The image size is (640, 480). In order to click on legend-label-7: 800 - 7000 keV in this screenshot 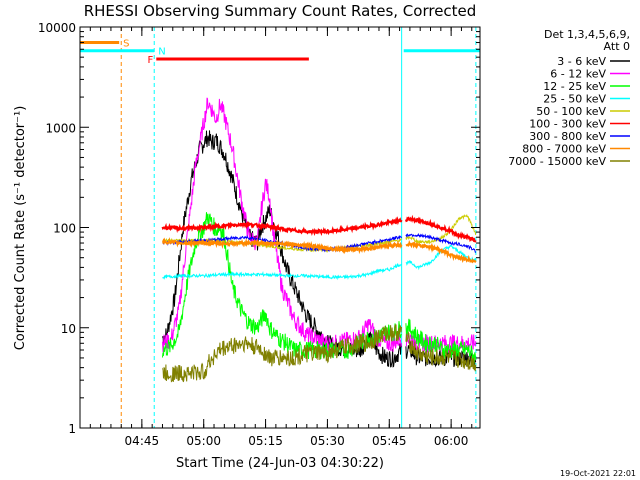, I will do `click(564, 149)`.